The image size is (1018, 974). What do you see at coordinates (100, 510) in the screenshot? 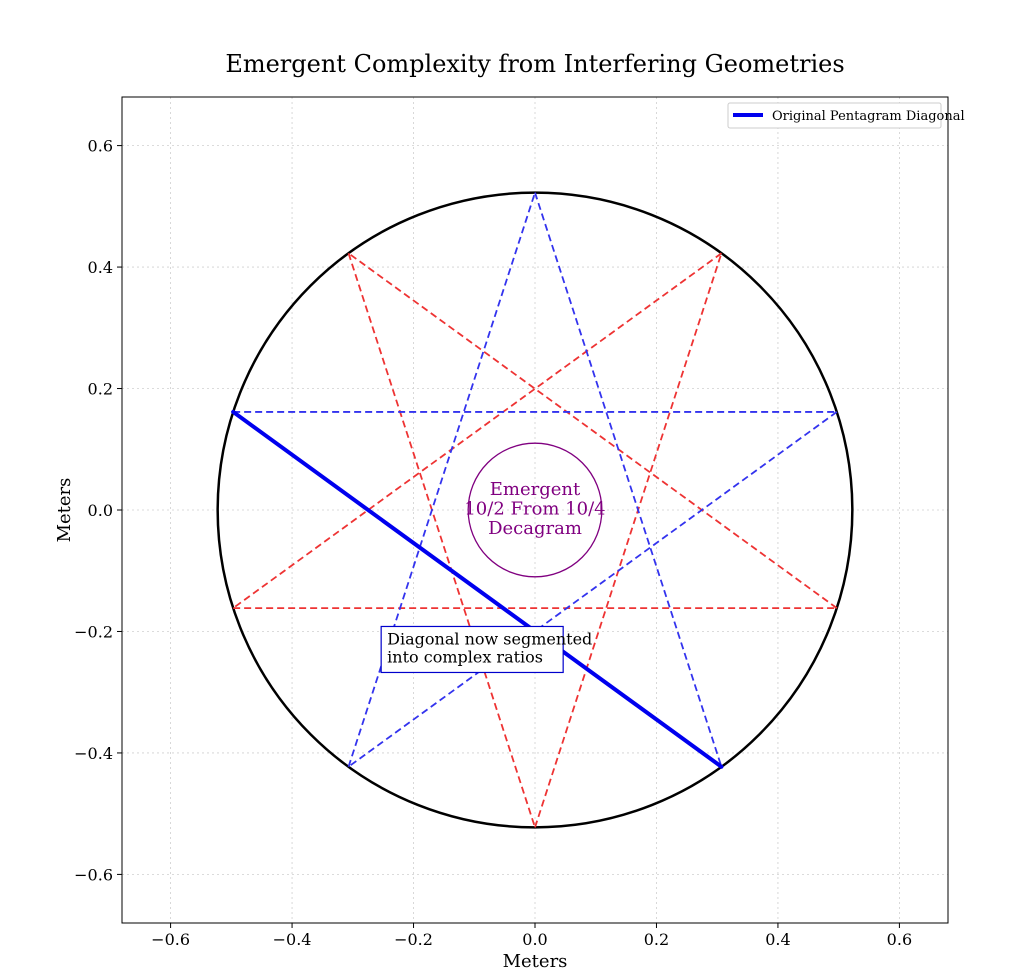
I see `y-tick-label: 0.0` at bounding box center [100, 510].